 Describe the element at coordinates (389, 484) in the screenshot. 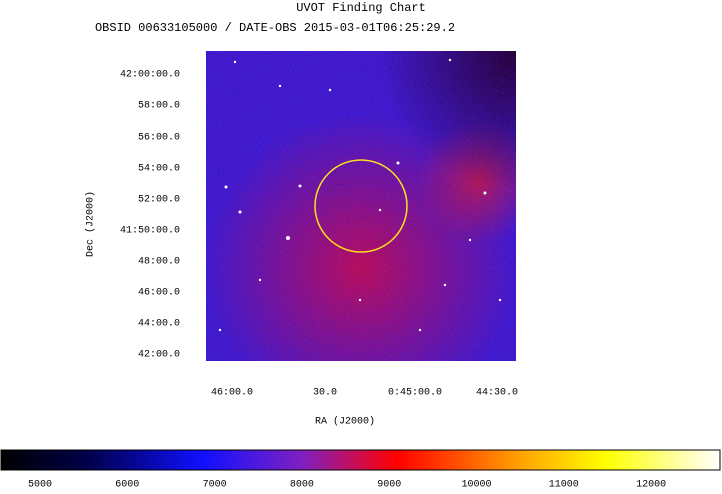

I see `colorbar-tick-label: 9000` at that location.